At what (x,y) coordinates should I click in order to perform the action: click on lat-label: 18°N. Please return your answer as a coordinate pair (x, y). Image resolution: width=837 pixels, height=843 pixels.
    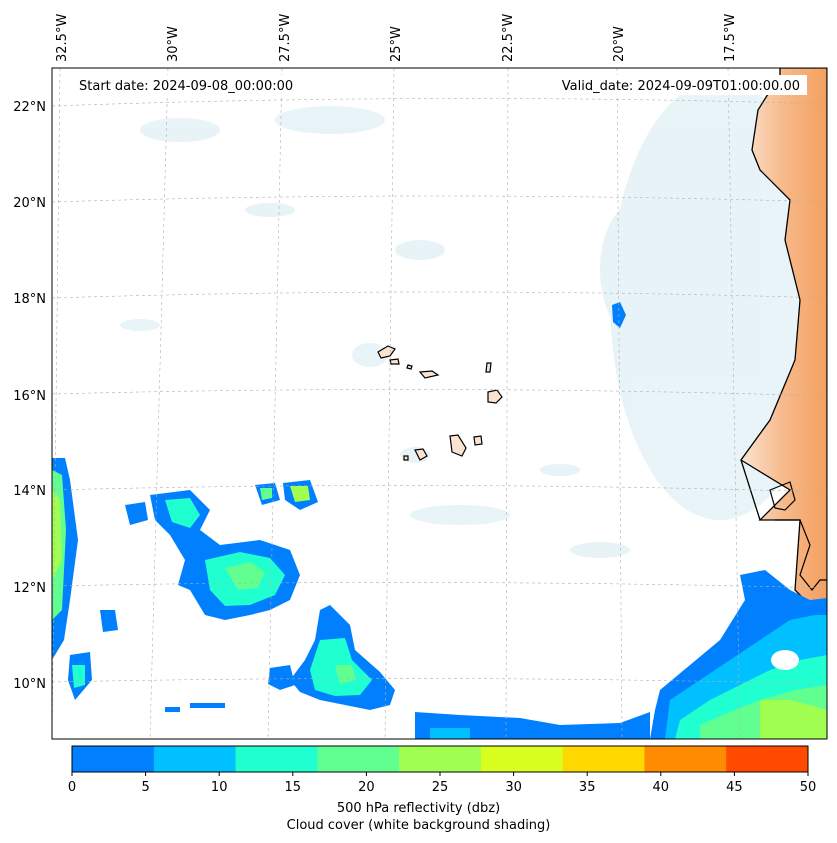
    Looking at the image, I should click on (29, 299).